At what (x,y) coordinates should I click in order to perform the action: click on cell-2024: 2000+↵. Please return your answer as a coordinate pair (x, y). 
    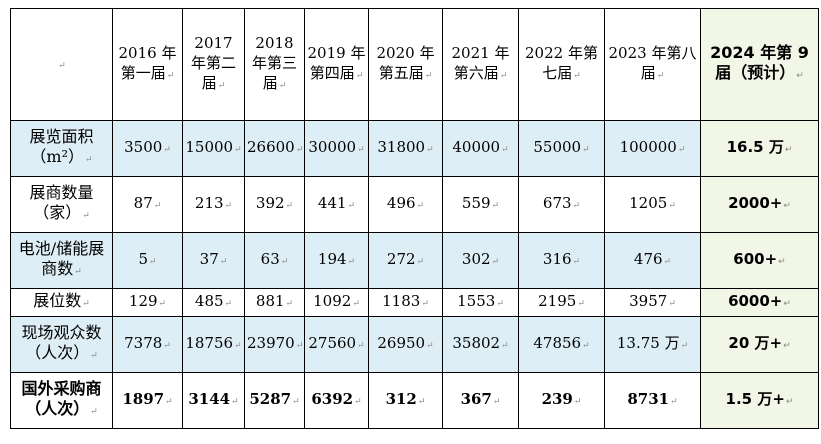
    Looking at the image, I should click on (759, 204).